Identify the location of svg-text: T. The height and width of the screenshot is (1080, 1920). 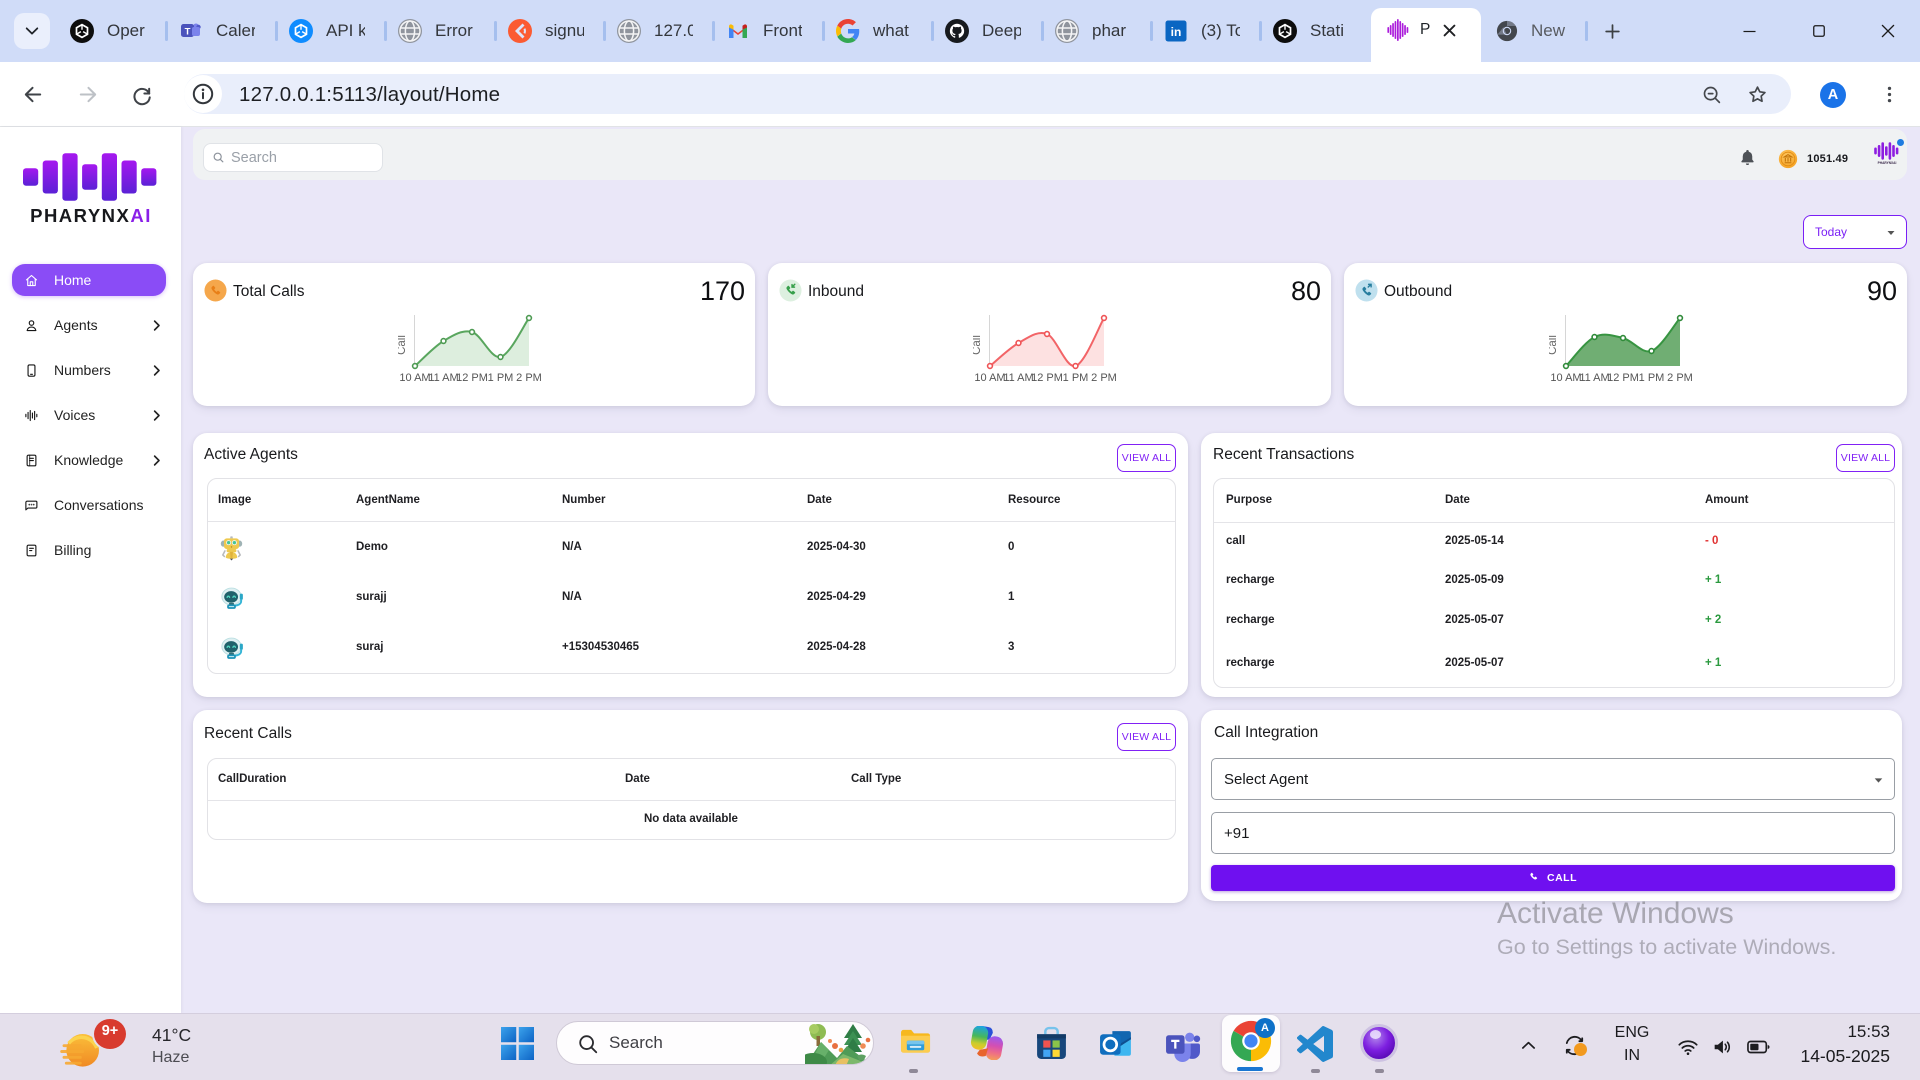
(188, 32).